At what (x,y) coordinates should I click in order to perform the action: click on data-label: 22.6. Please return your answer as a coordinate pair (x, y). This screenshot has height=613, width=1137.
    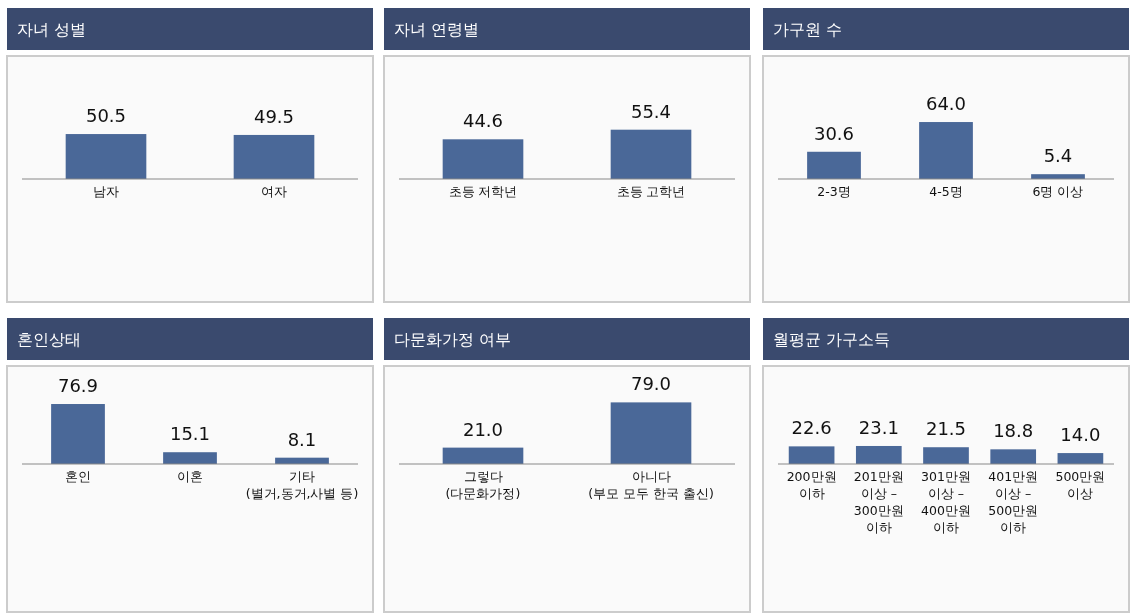
    Looking at the image, I should click on (811, 428).